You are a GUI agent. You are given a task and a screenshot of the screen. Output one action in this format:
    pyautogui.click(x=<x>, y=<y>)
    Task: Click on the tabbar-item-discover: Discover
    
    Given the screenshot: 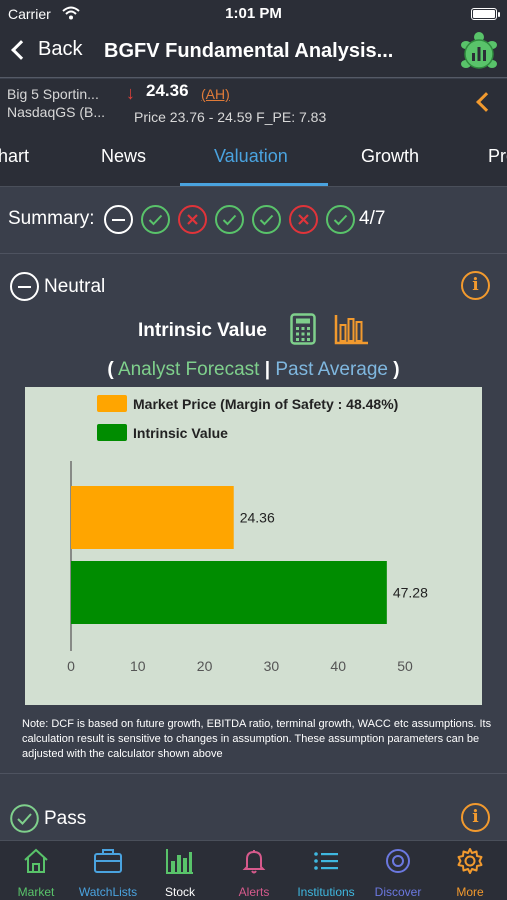 What is the action you would take?
    pyautogui.click(x=398, y=870)
    